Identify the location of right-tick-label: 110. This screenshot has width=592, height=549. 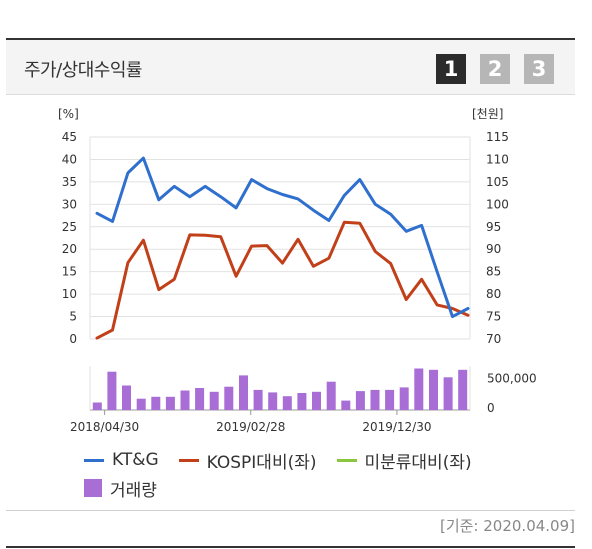
(497, 159).